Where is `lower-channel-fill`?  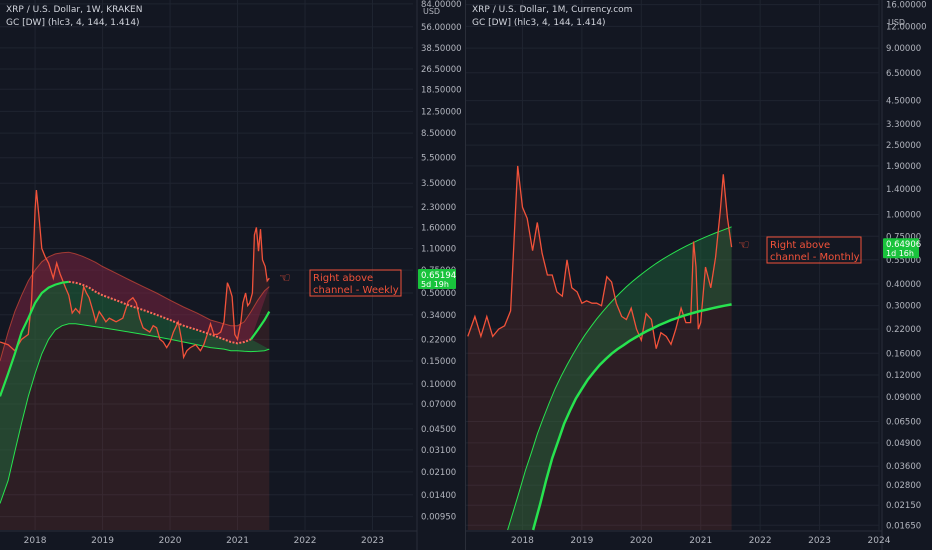
lower-channel-fill is located at coordinates (135, 392).